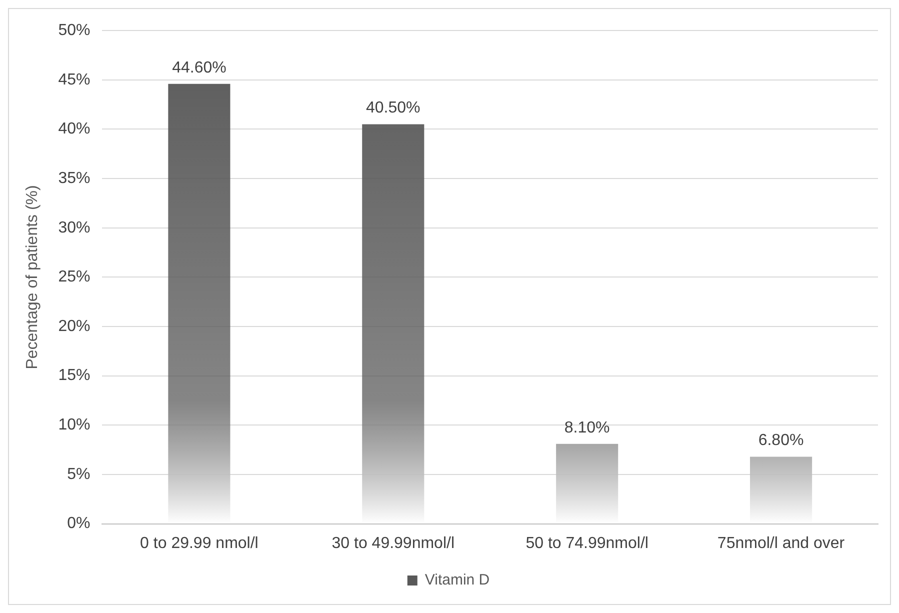 Image resolution: width=899 pixels, height=613 pixels. What do you see at coordinates (74, 227) in the screenshot?
I see `y-tick-label: 30%` at bounding box center [74, 227].